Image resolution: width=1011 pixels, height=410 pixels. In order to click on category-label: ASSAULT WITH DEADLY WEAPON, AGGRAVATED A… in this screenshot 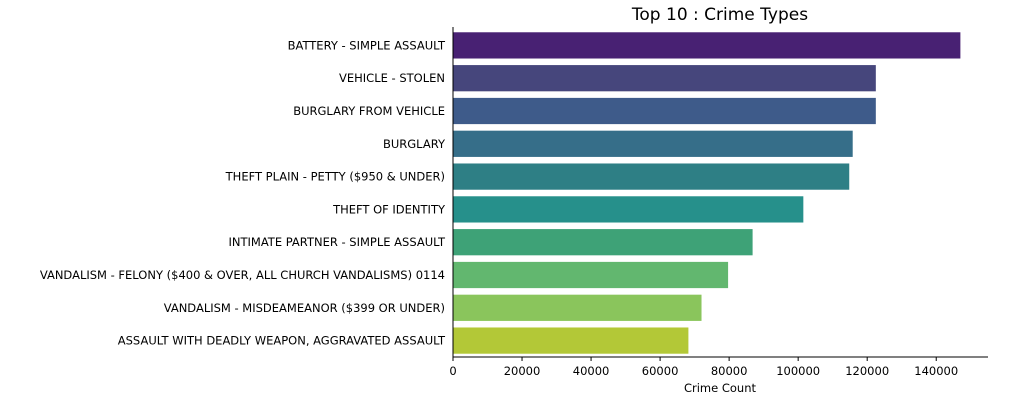, I will do `click(282, 341)`.